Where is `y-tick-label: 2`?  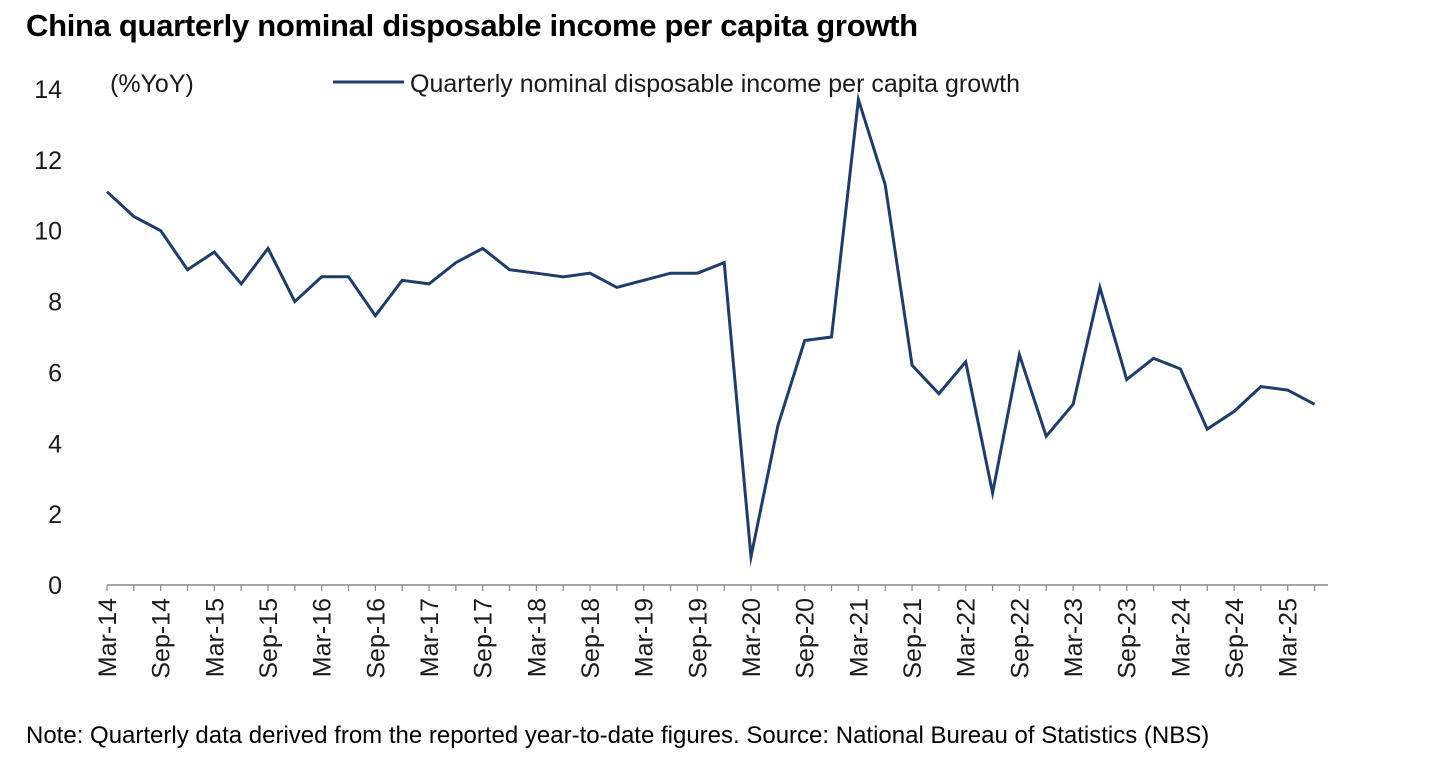
y-tick-label: 2 is located at coordinates (55, 515).